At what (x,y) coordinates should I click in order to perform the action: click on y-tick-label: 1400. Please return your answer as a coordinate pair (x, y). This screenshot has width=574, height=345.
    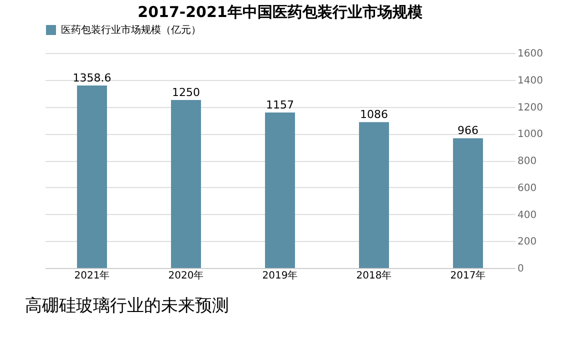
    Looking at the image, I should click on (530, 80).